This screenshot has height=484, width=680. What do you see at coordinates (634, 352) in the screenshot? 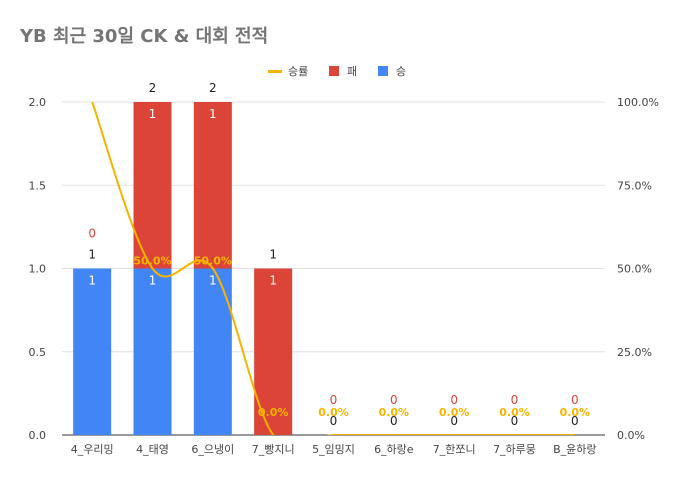
I see `right-tick-label: 25.0%` at bounding box center [634, 352].